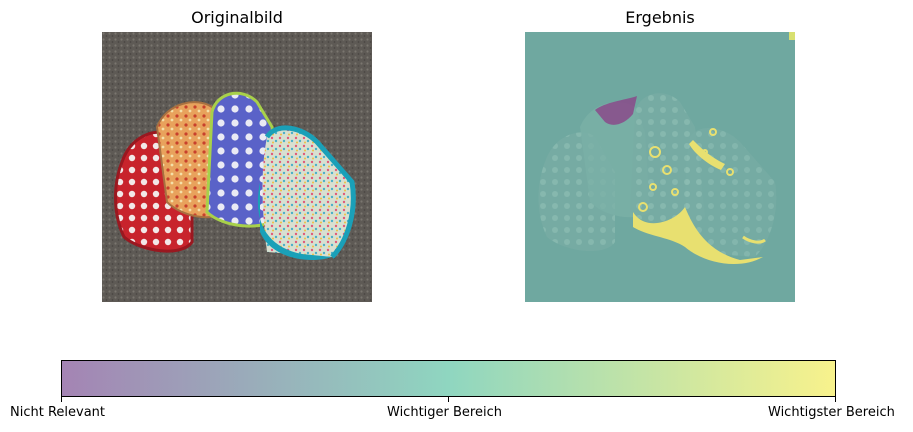  Describe the element at coordinates (448, 378) in the screenshot. I see `colorbar` at that location.